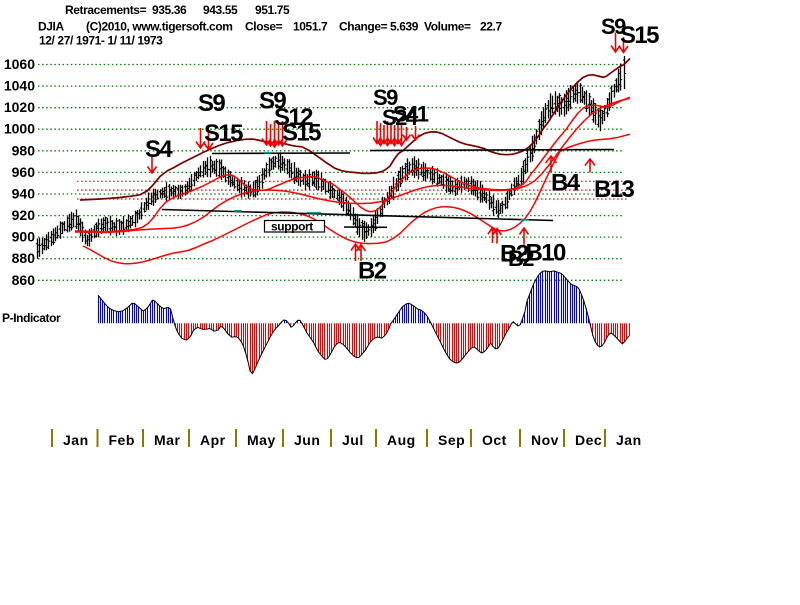  I want to click on svg-text: B13, so click(614, 189).